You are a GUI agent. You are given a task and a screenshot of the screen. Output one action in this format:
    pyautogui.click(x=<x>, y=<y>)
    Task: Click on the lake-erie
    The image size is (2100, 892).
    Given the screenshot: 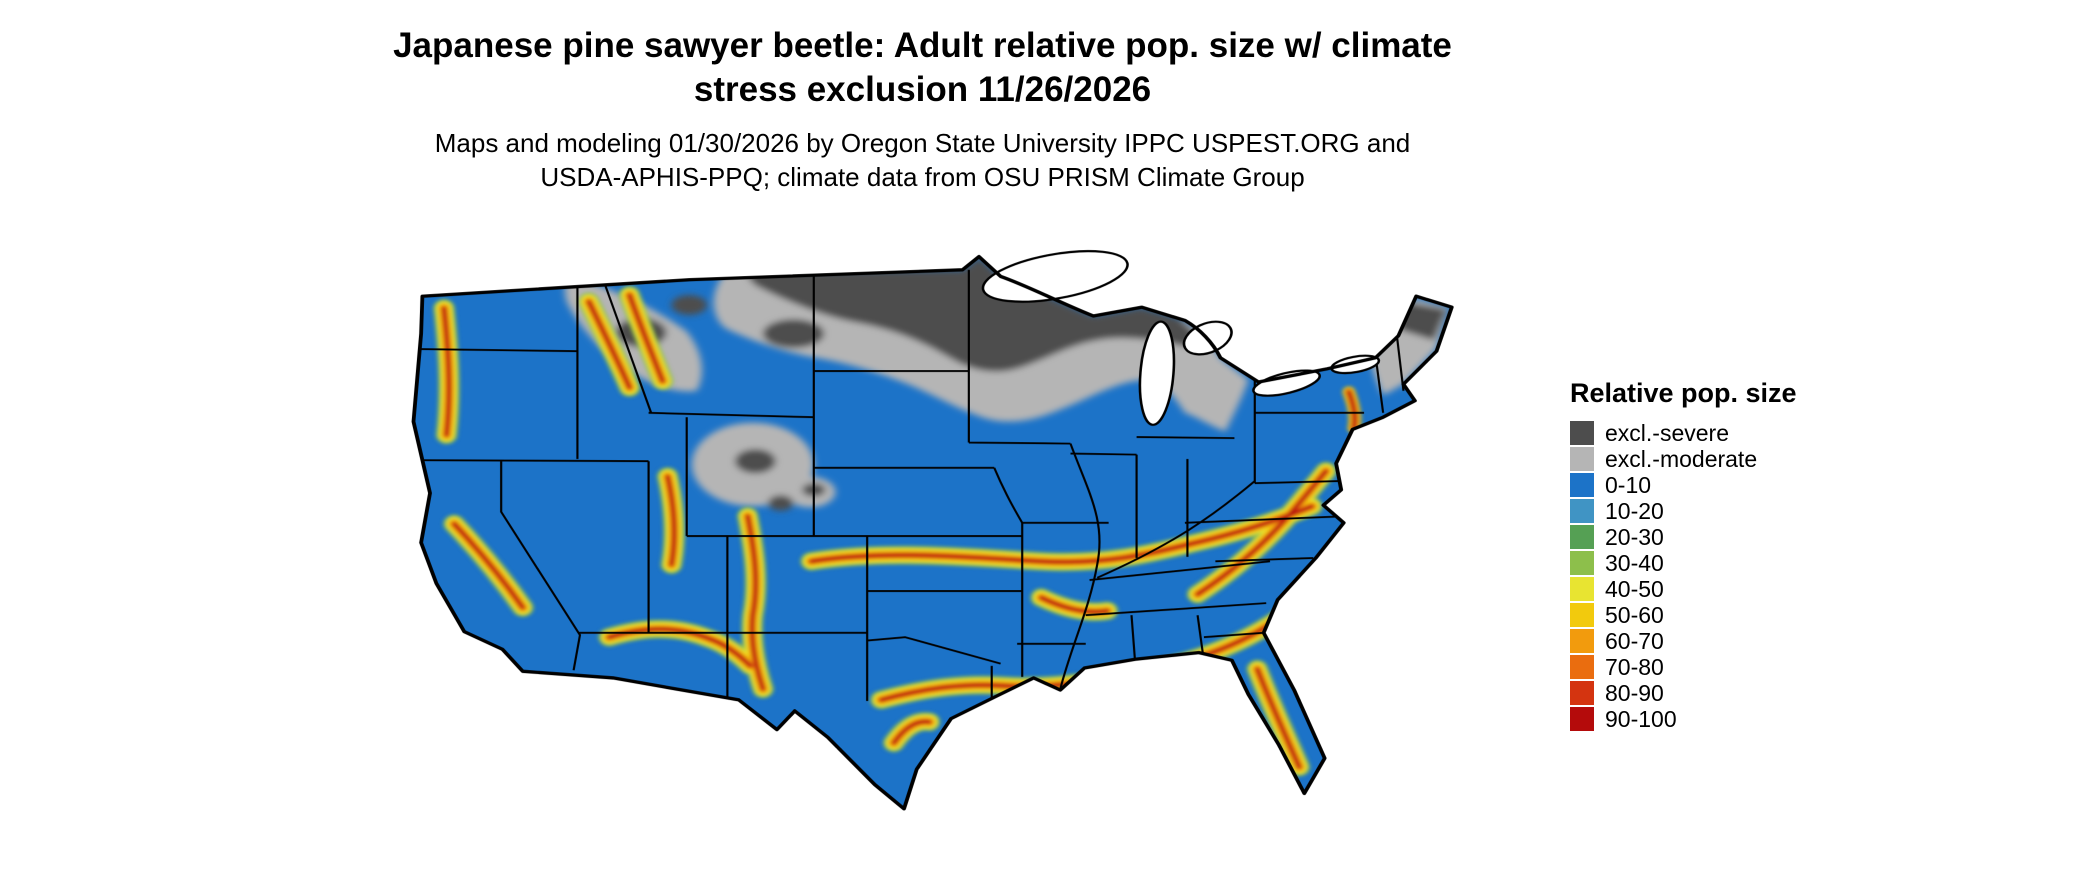 What is the action you would take?
    pyautogui.click(x=1286, y=383)
    